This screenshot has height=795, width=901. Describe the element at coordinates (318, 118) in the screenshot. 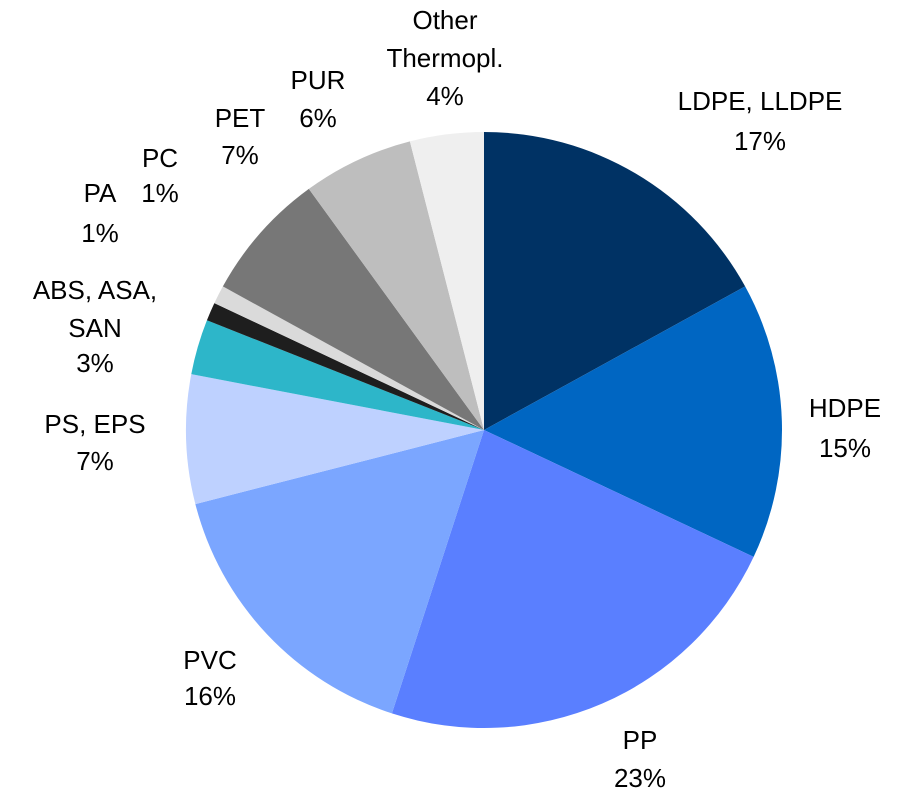

I see `slice-value-label: 6%` at that location.